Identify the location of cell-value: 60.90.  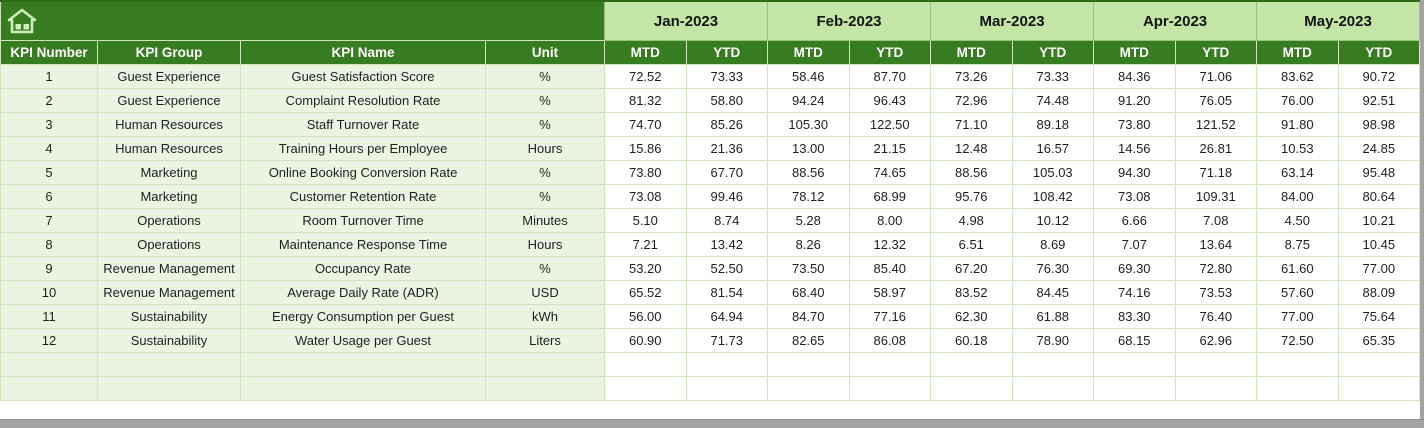
(645, 340).